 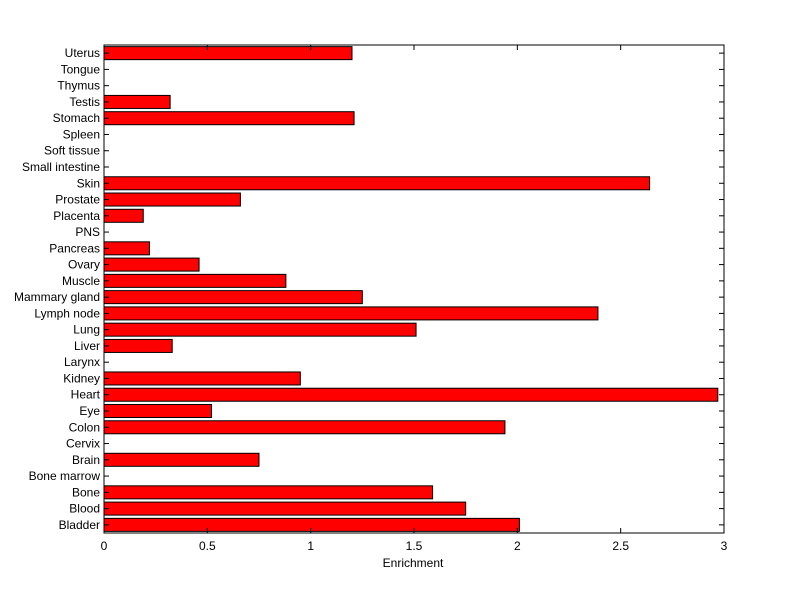 What do you see at coordinates (104, 546) in the screenshot?
I see `x-tick-label: 0` at bounding box center [104, 546].